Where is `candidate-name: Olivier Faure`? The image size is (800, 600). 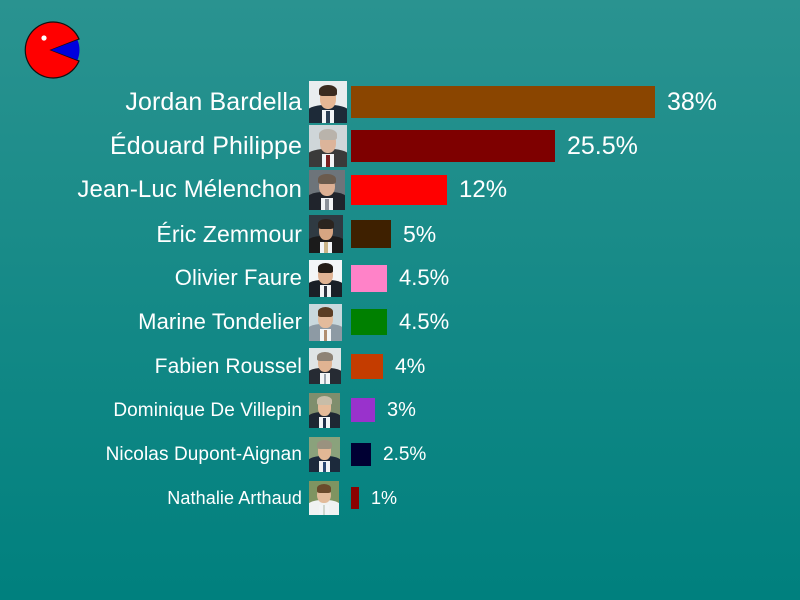 candidate-name: Olivier Faure is located at coordinates (238, 277).